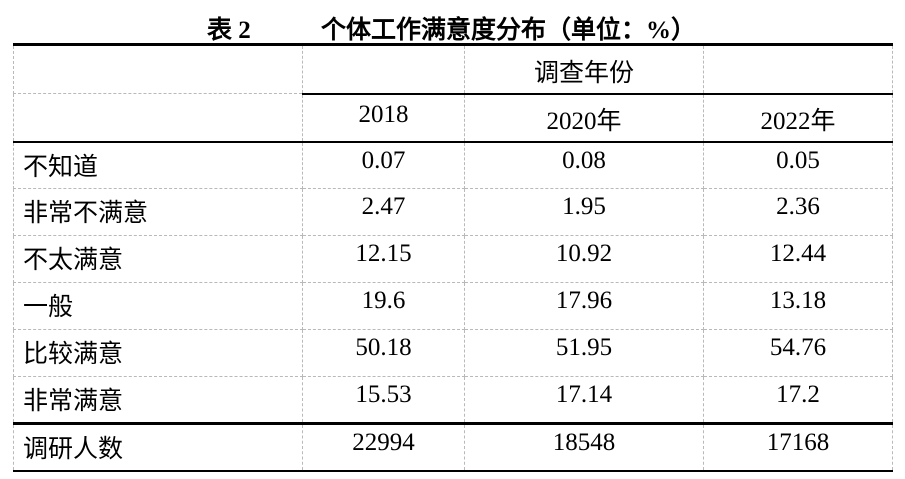  Describe the element at coordinates (229, 30) in the screenshot. I see `table-number: 表 2` at that location.